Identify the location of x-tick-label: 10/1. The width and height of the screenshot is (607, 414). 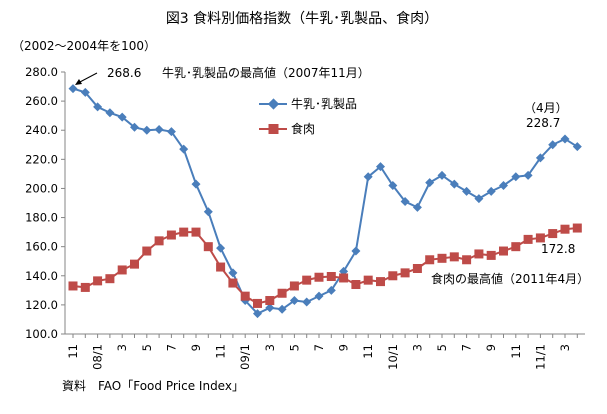
(393, 357).